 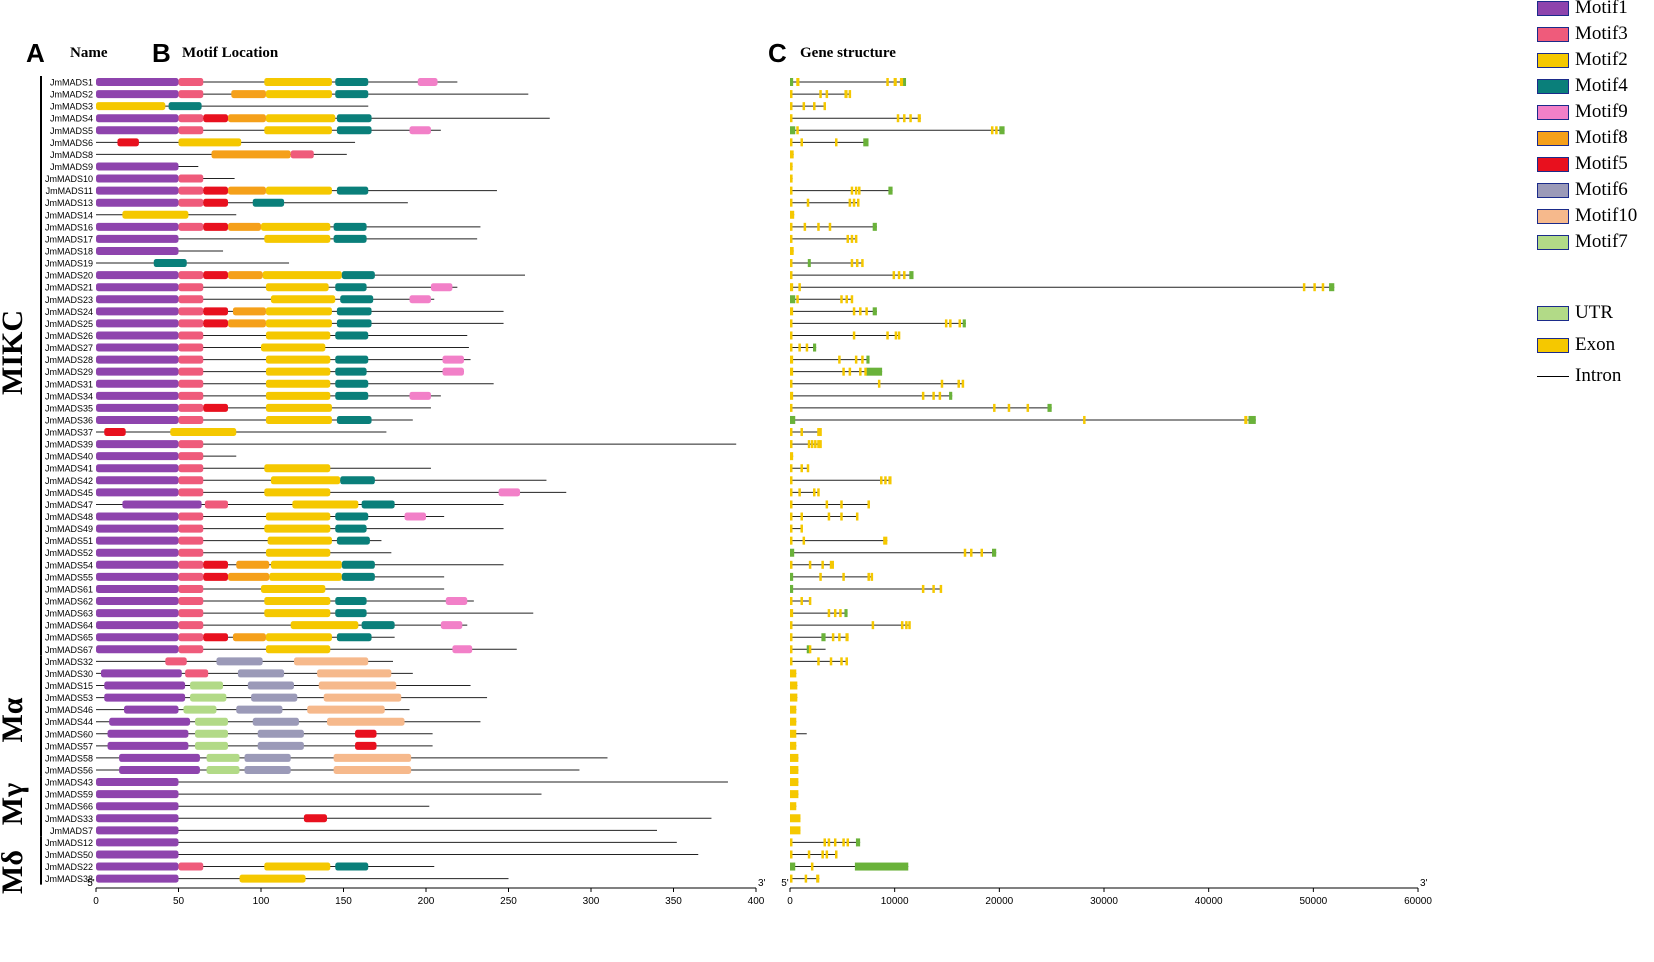 What do you see at coordinates (69, 722) in the screenshot?
I see `gene-name-label: JmMADS44` at bounding box center [69, 722].